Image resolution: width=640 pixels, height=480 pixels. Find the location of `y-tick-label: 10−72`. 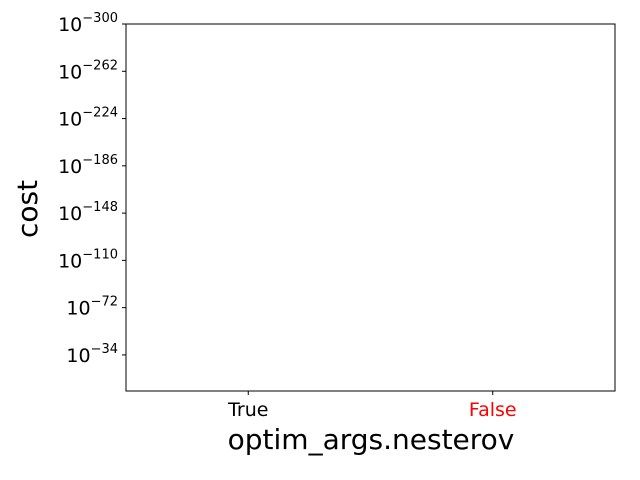

y-tick-label: 10−72 is located at coordinates (92, 307).